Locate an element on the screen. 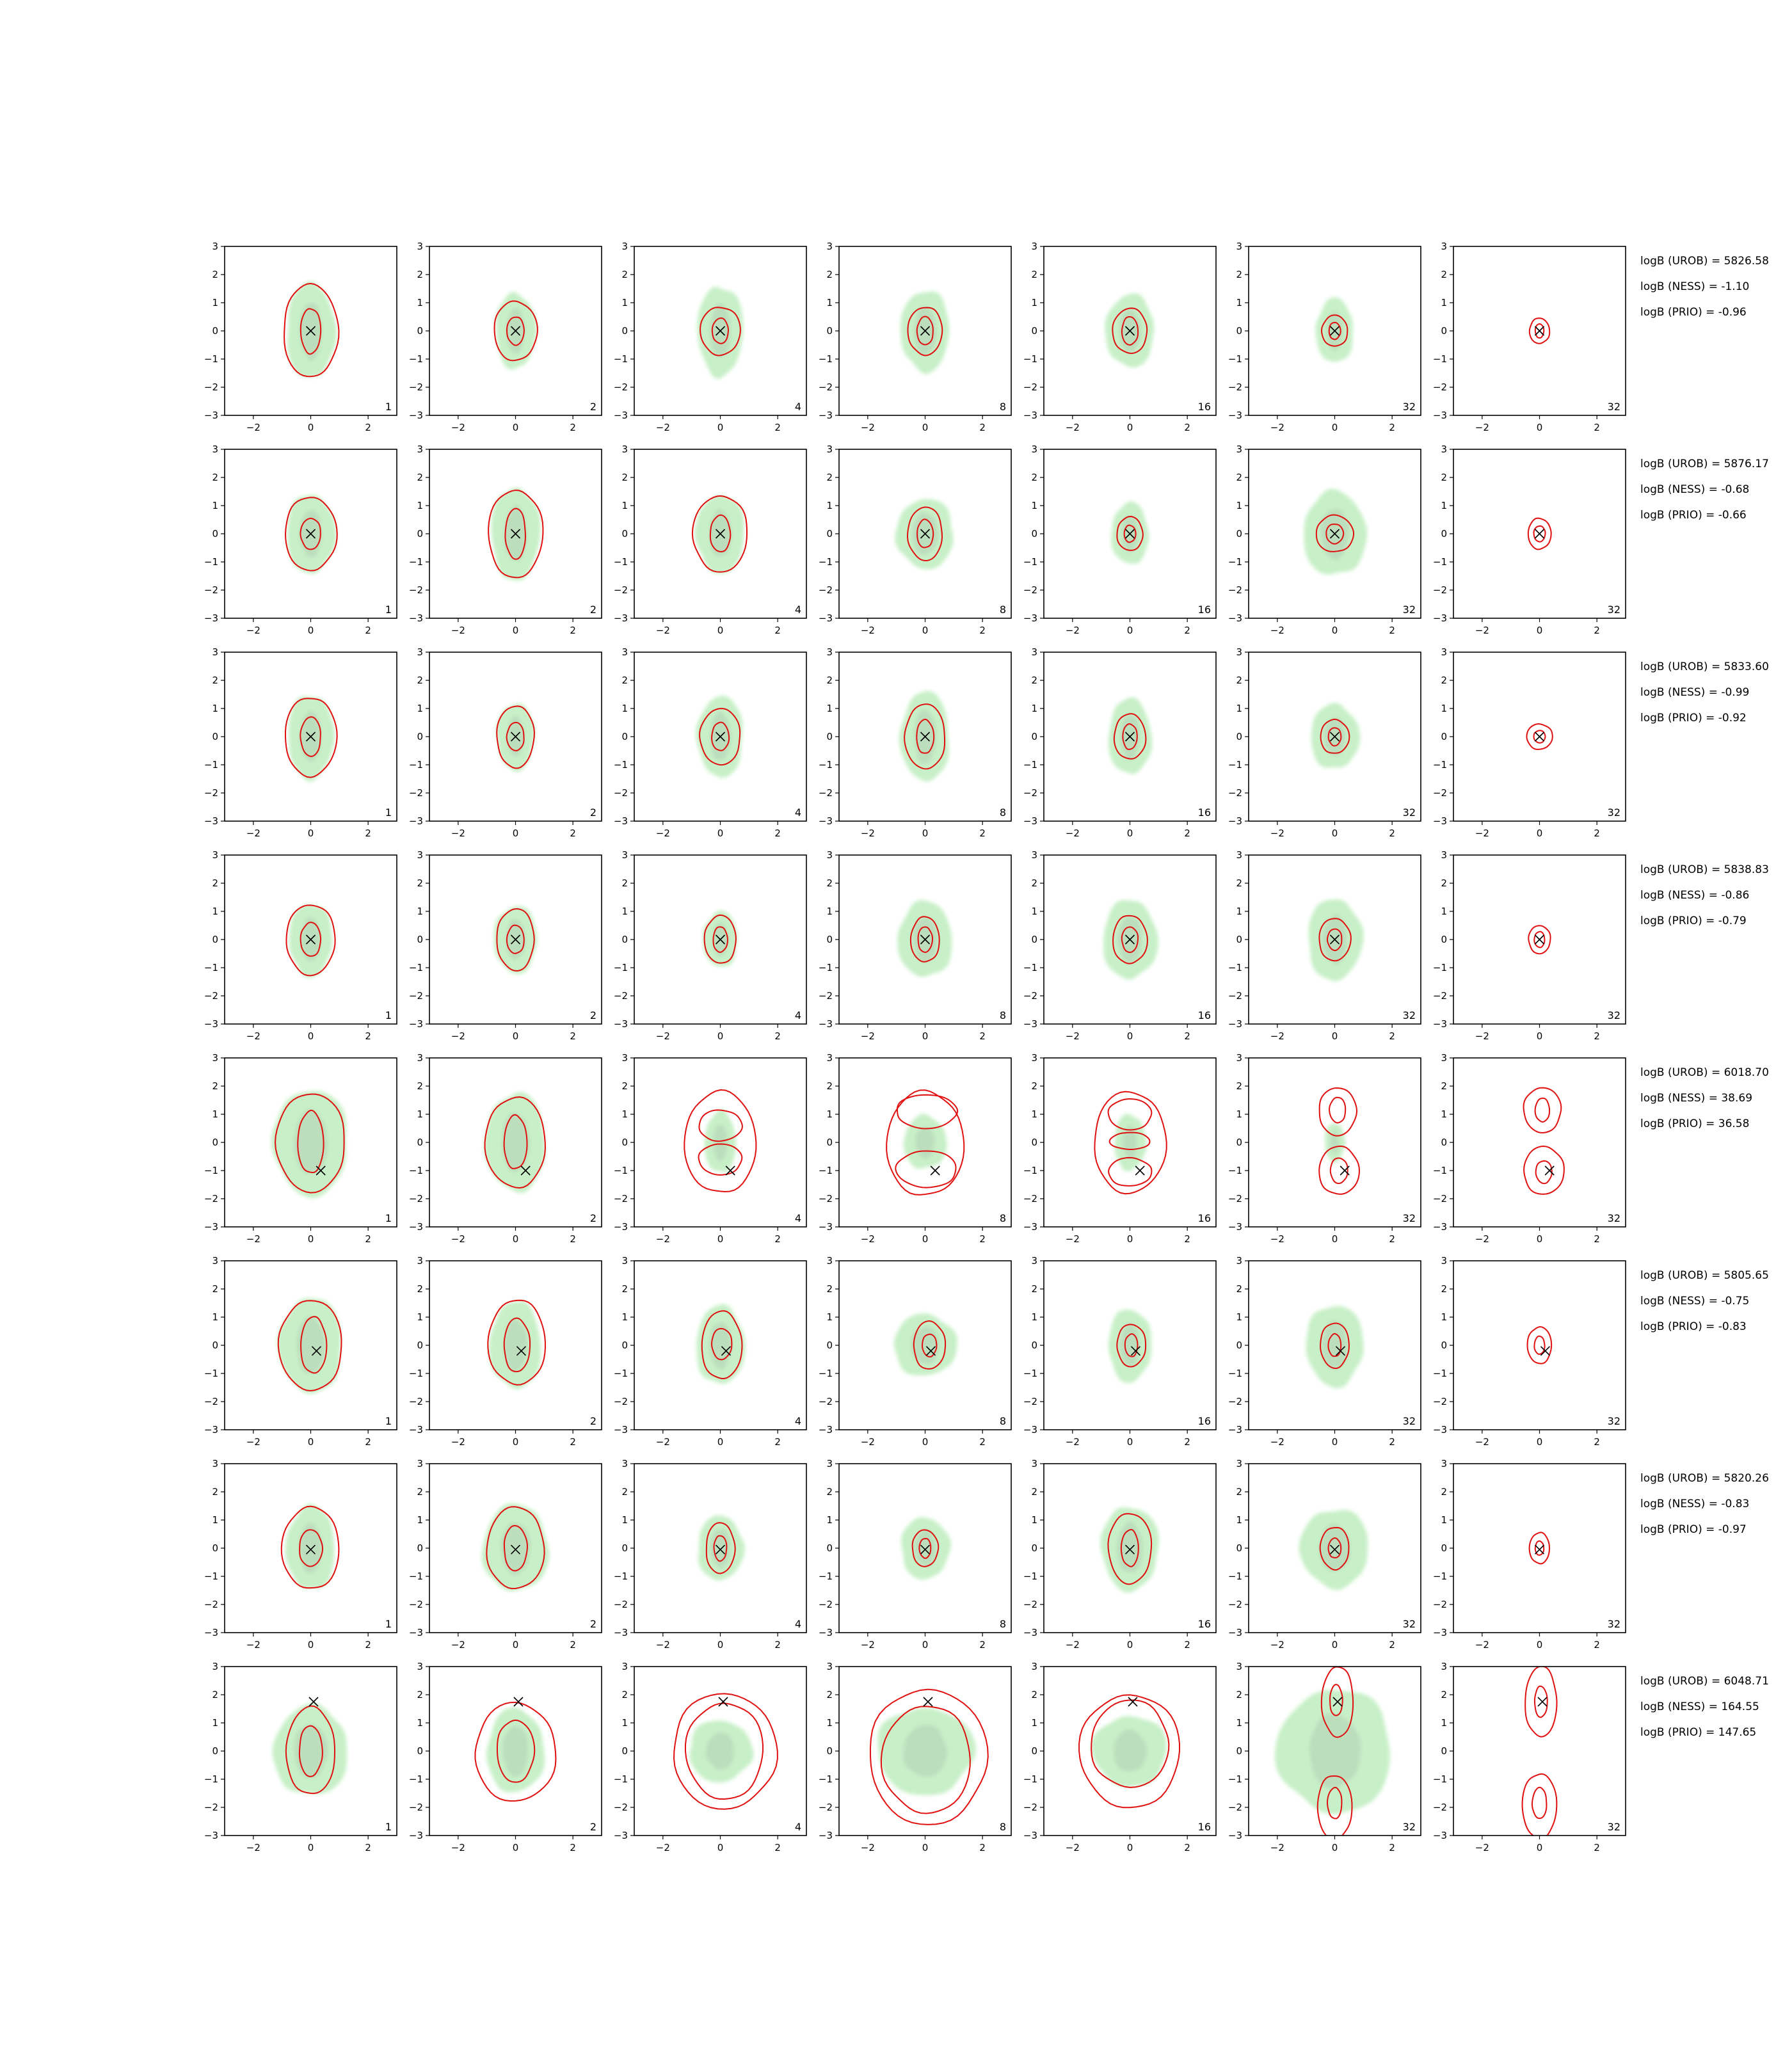 The image size is (1792, 2048). panel-r6-c4: 3 2 1 0 −1 −2 −3 −2 0 2 8 is located at coordinates (915, 1351).